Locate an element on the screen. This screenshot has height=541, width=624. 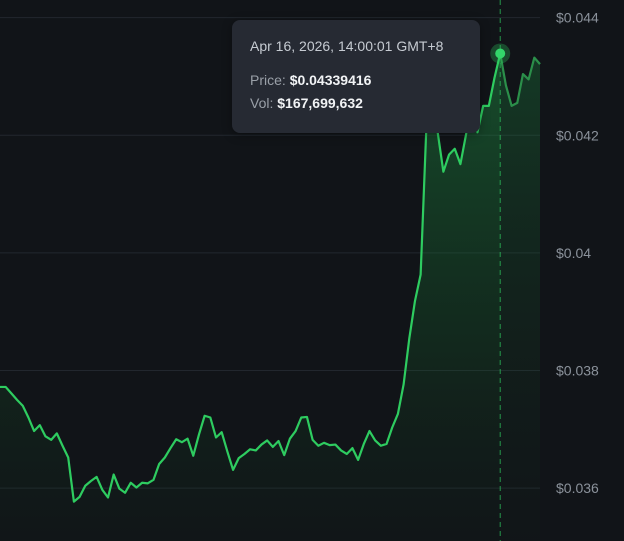
y-tick-label: $0.036 is located at coordinates (577, 488).